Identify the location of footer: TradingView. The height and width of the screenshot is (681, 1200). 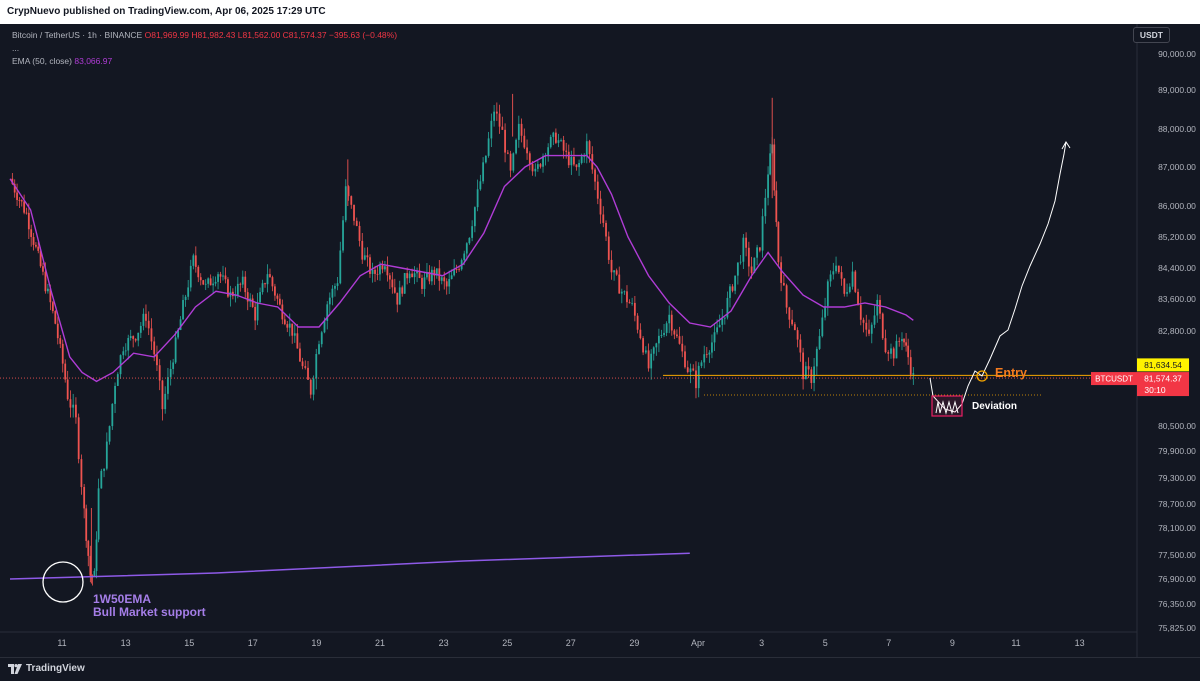
(600, 669).